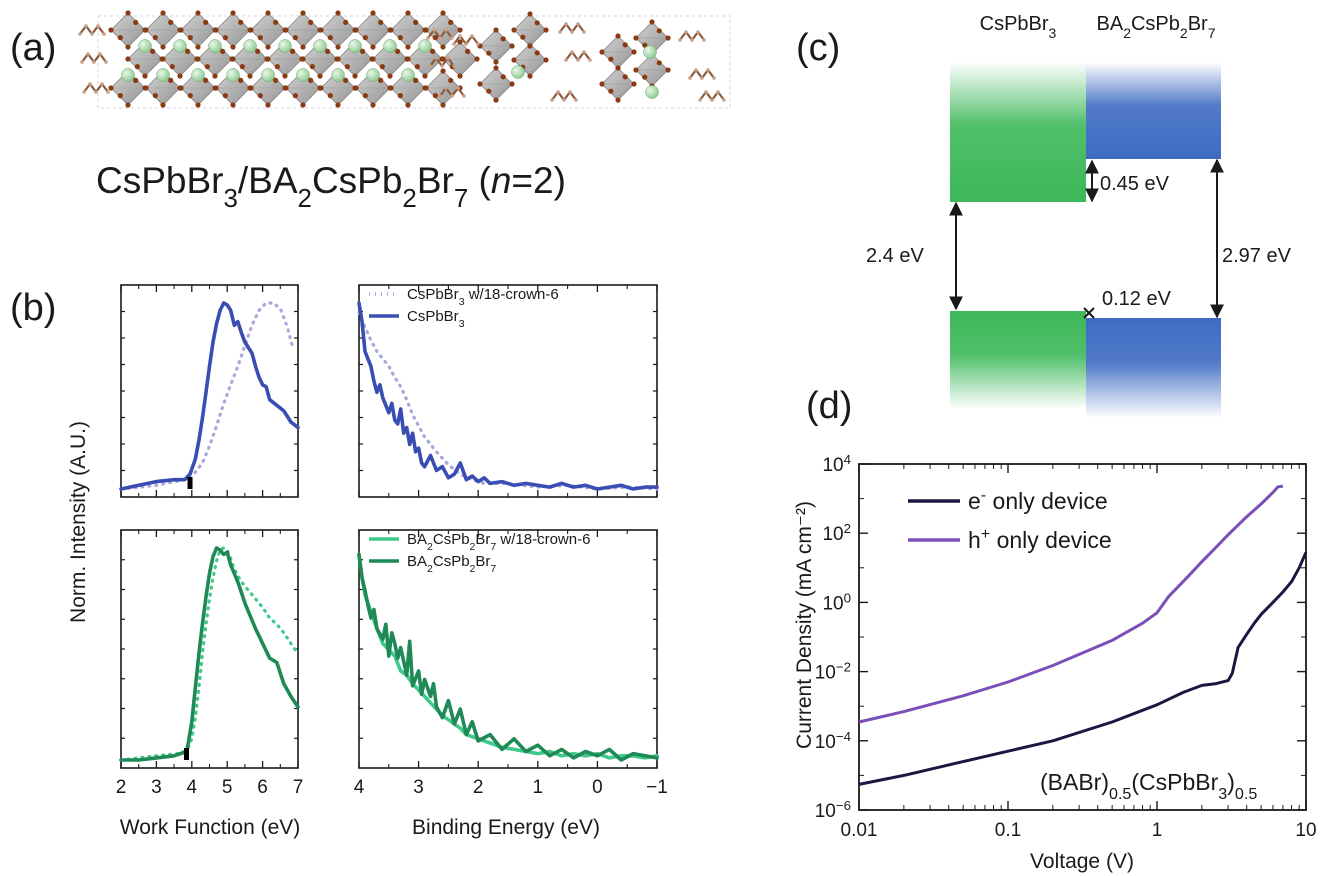 This screenshot has width=1323, height=876. I want to click on x-tick-label: 6, so click(262, 787).